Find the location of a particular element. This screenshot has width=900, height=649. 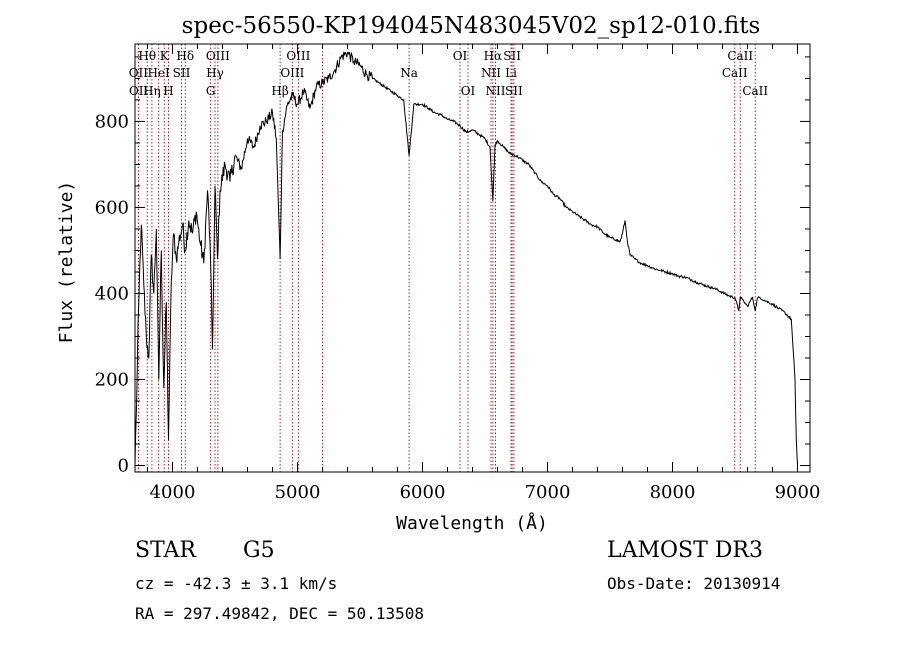

survey-name: LAMOST DR3 is located at coordinates (685, 550).